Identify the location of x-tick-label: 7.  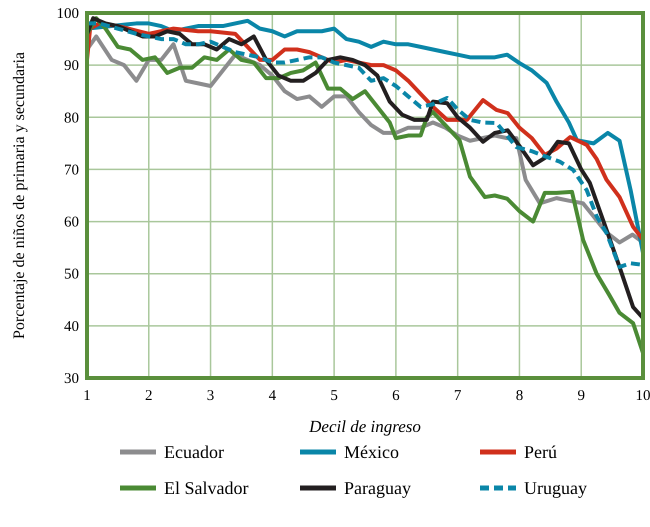
(458, 396).